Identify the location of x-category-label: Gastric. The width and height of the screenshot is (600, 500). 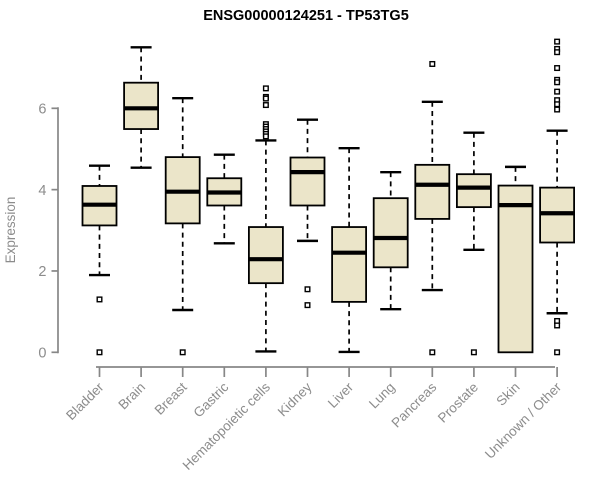
(211, 399).